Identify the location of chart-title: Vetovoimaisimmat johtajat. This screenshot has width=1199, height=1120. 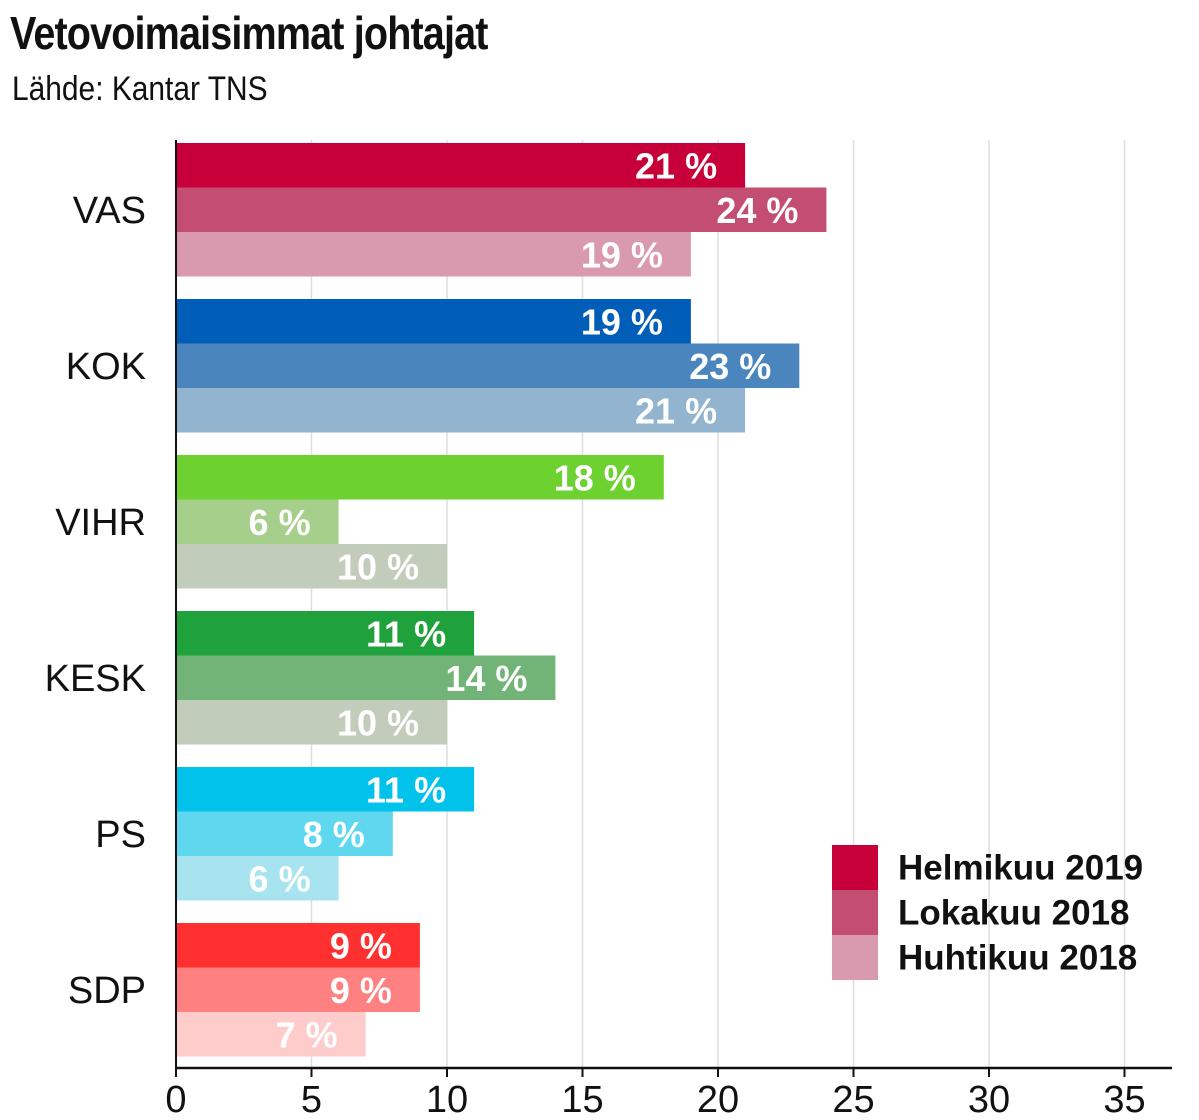
(249, 33).